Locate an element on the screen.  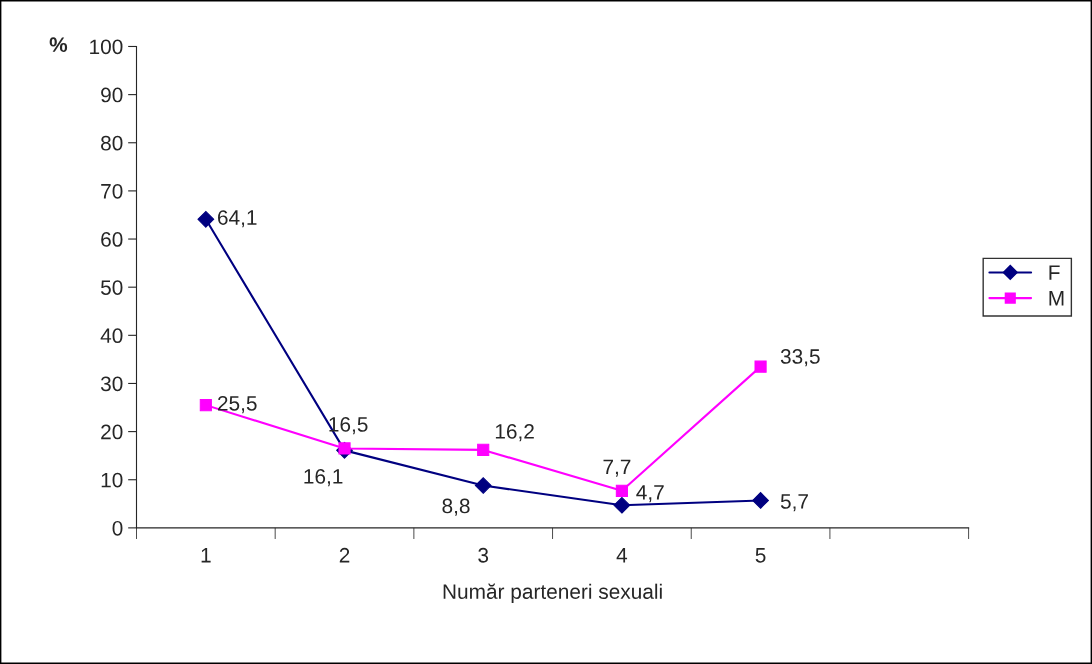
x-tick-label: 1 is located at coordinates (206, 555).